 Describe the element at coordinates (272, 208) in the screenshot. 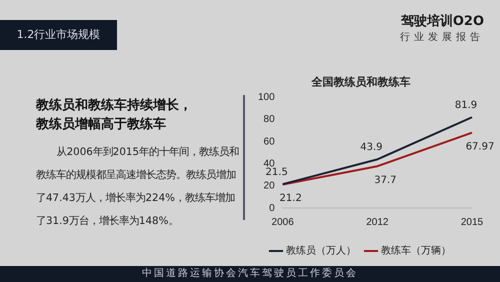

I see `y-tick-label: 0` at that location.